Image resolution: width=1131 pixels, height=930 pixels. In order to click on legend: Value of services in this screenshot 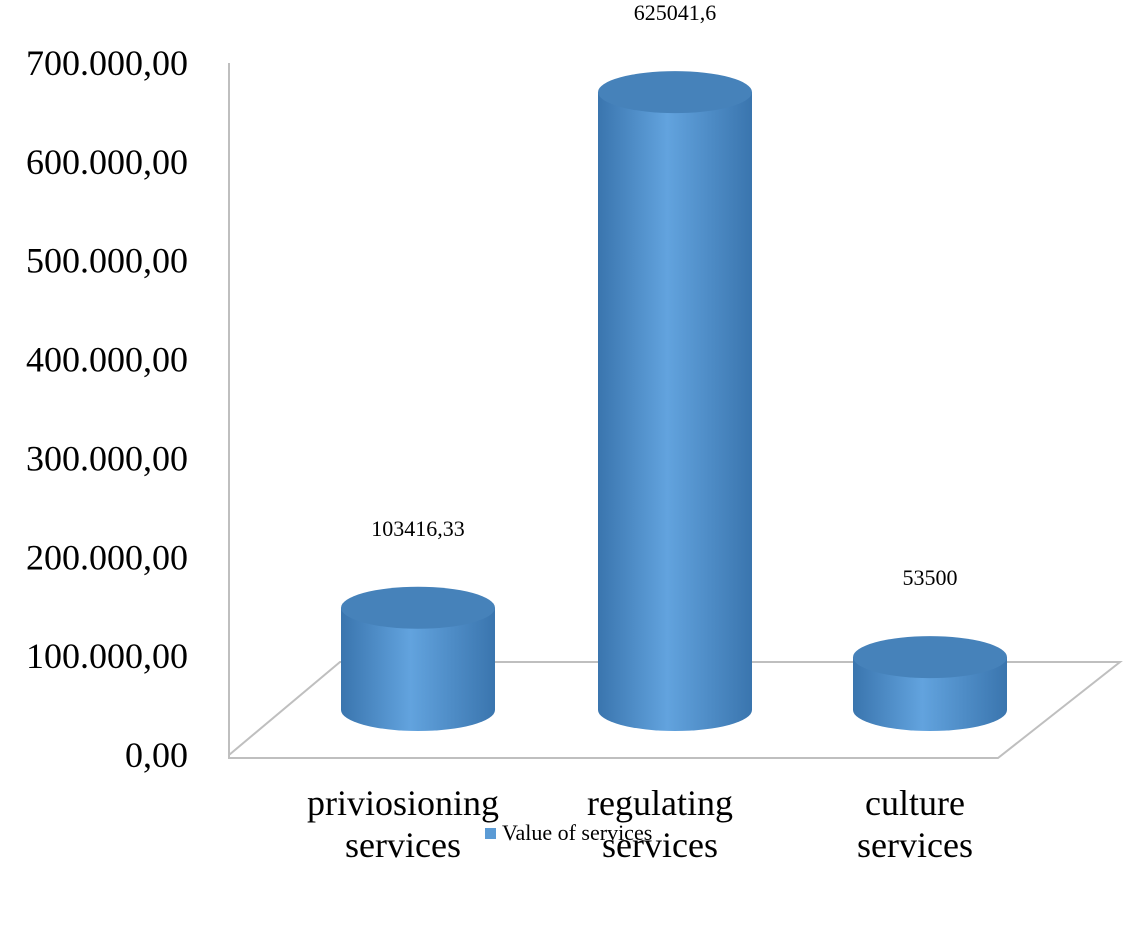, I will do `click(568, 833)`.